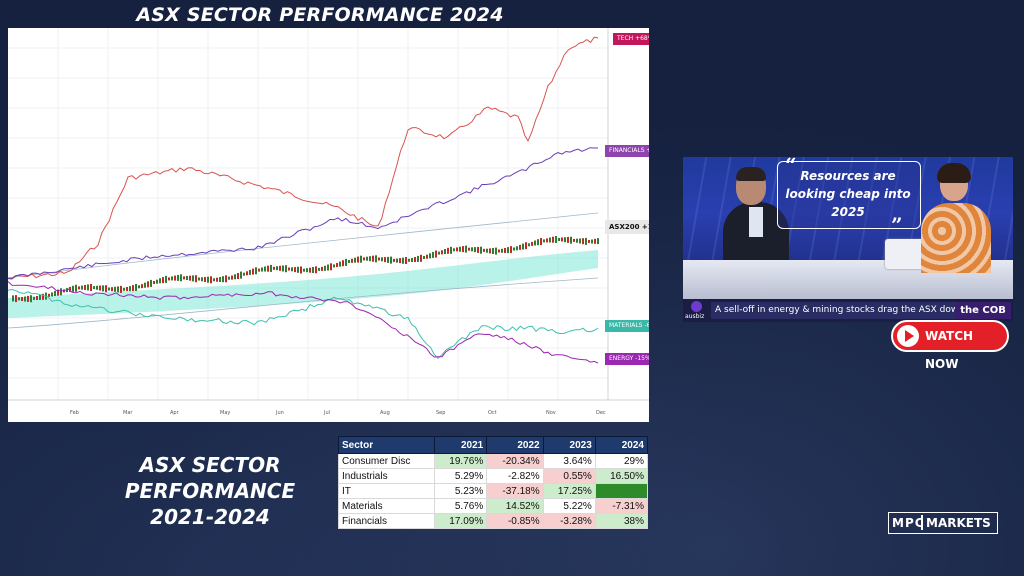 Image resolution: width=1024 pixels, height=576 pixels. What do you see at coordinates (695, 316) in the screenshot?
I see `channel-name: ausbiz` at bounding box center [695, 316].